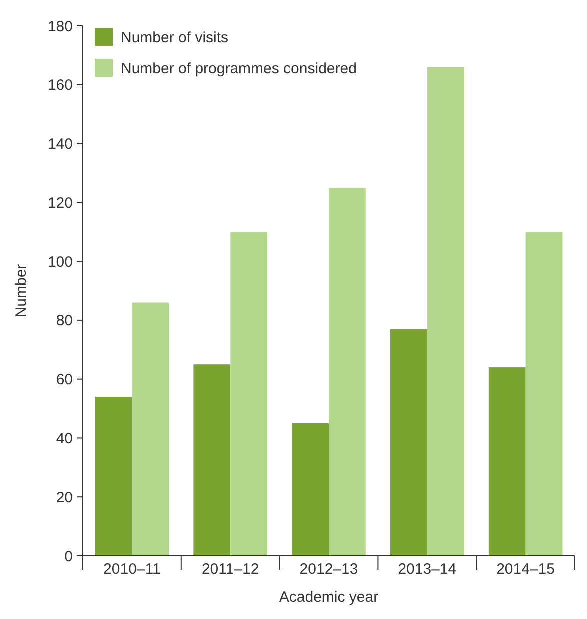  Describe the element at coordinates (60, 262) in the screenshot. I see `y-tick-label: 100` at that location.